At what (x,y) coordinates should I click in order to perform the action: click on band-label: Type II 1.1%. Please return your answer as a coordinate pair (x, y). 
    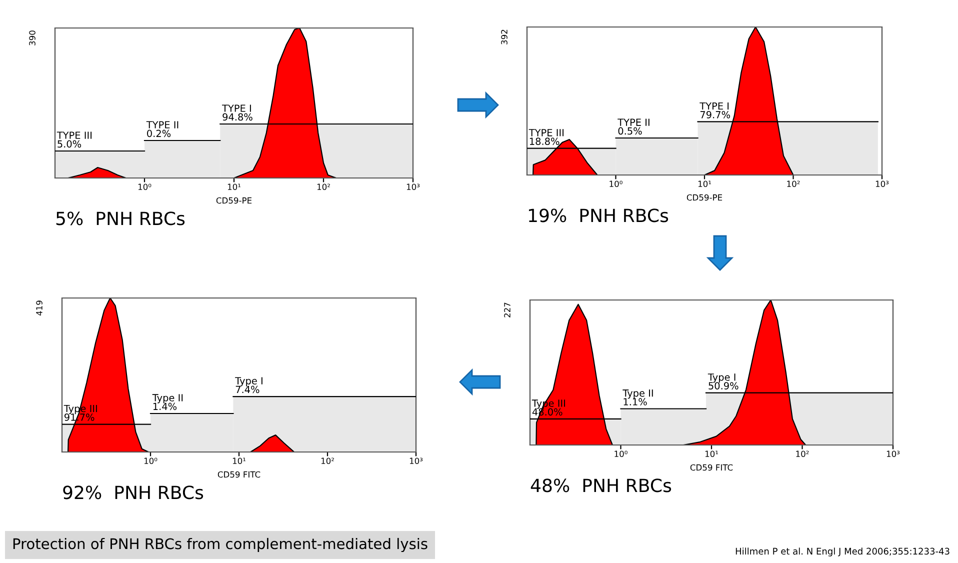
    Looking at the image, I should click on (637, 398).